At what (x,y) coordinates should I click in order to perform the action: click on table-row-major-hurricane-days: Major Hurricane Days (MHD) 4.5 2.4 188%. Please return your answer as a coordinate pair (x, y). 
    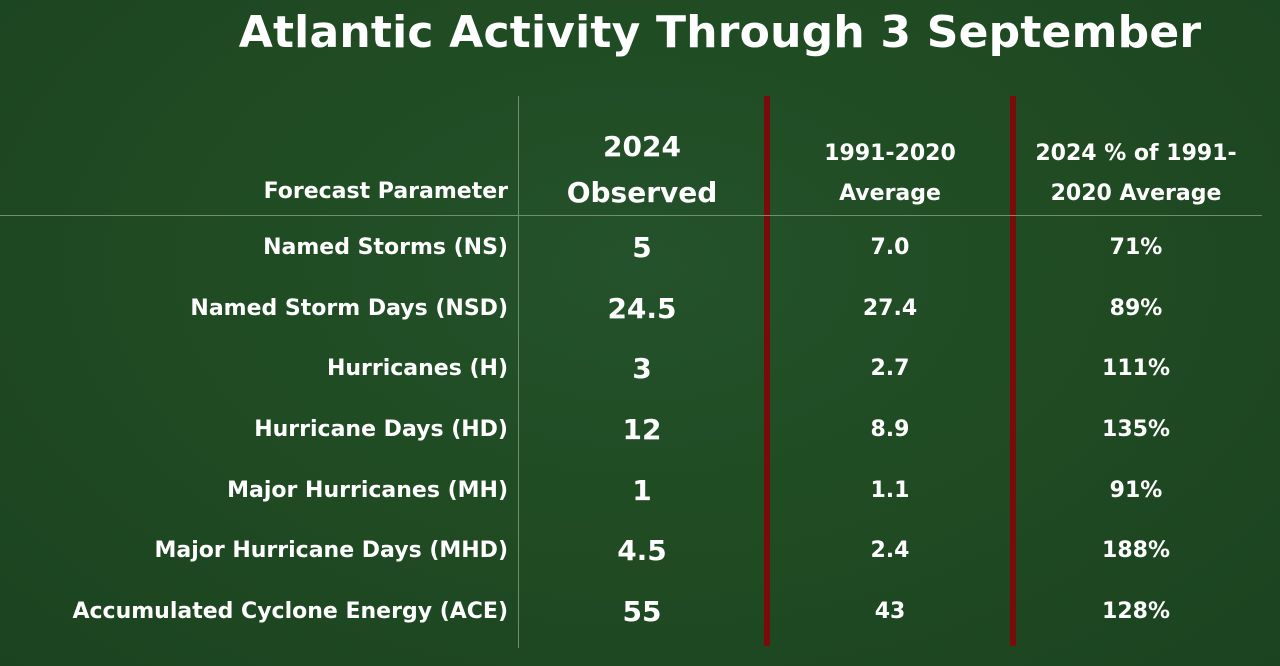
    Looking at the image, I should click on (640, 551).